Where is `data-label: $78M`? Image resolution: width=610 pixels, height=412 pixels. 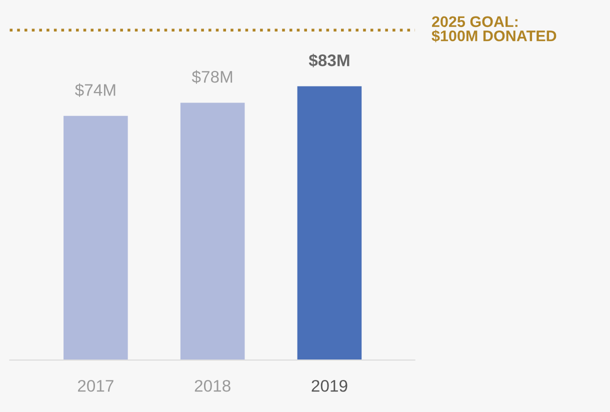 data-label: $78M is located at coordinates (212, 77).